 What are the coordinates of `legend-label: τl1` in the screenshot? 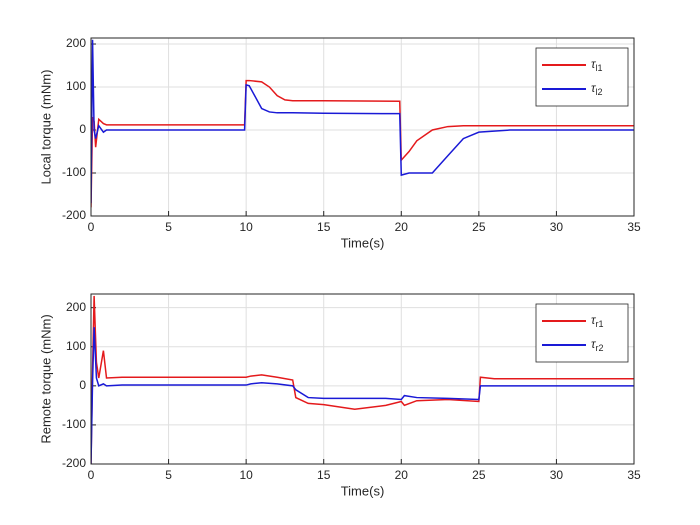 It's located at (597, 65).